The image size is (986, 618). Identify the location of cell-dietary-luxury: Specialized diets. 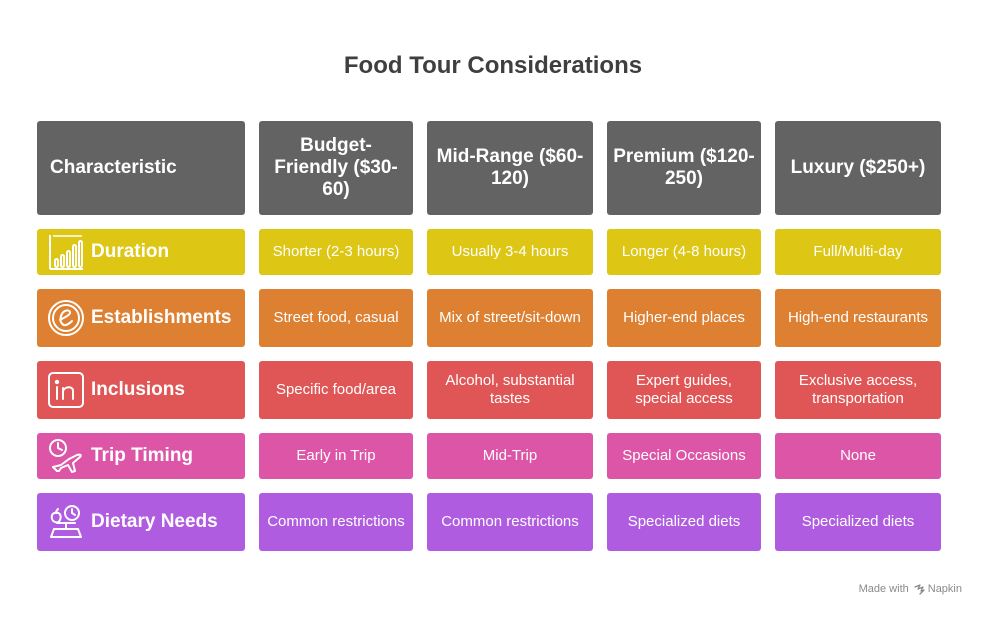
(858, 522).